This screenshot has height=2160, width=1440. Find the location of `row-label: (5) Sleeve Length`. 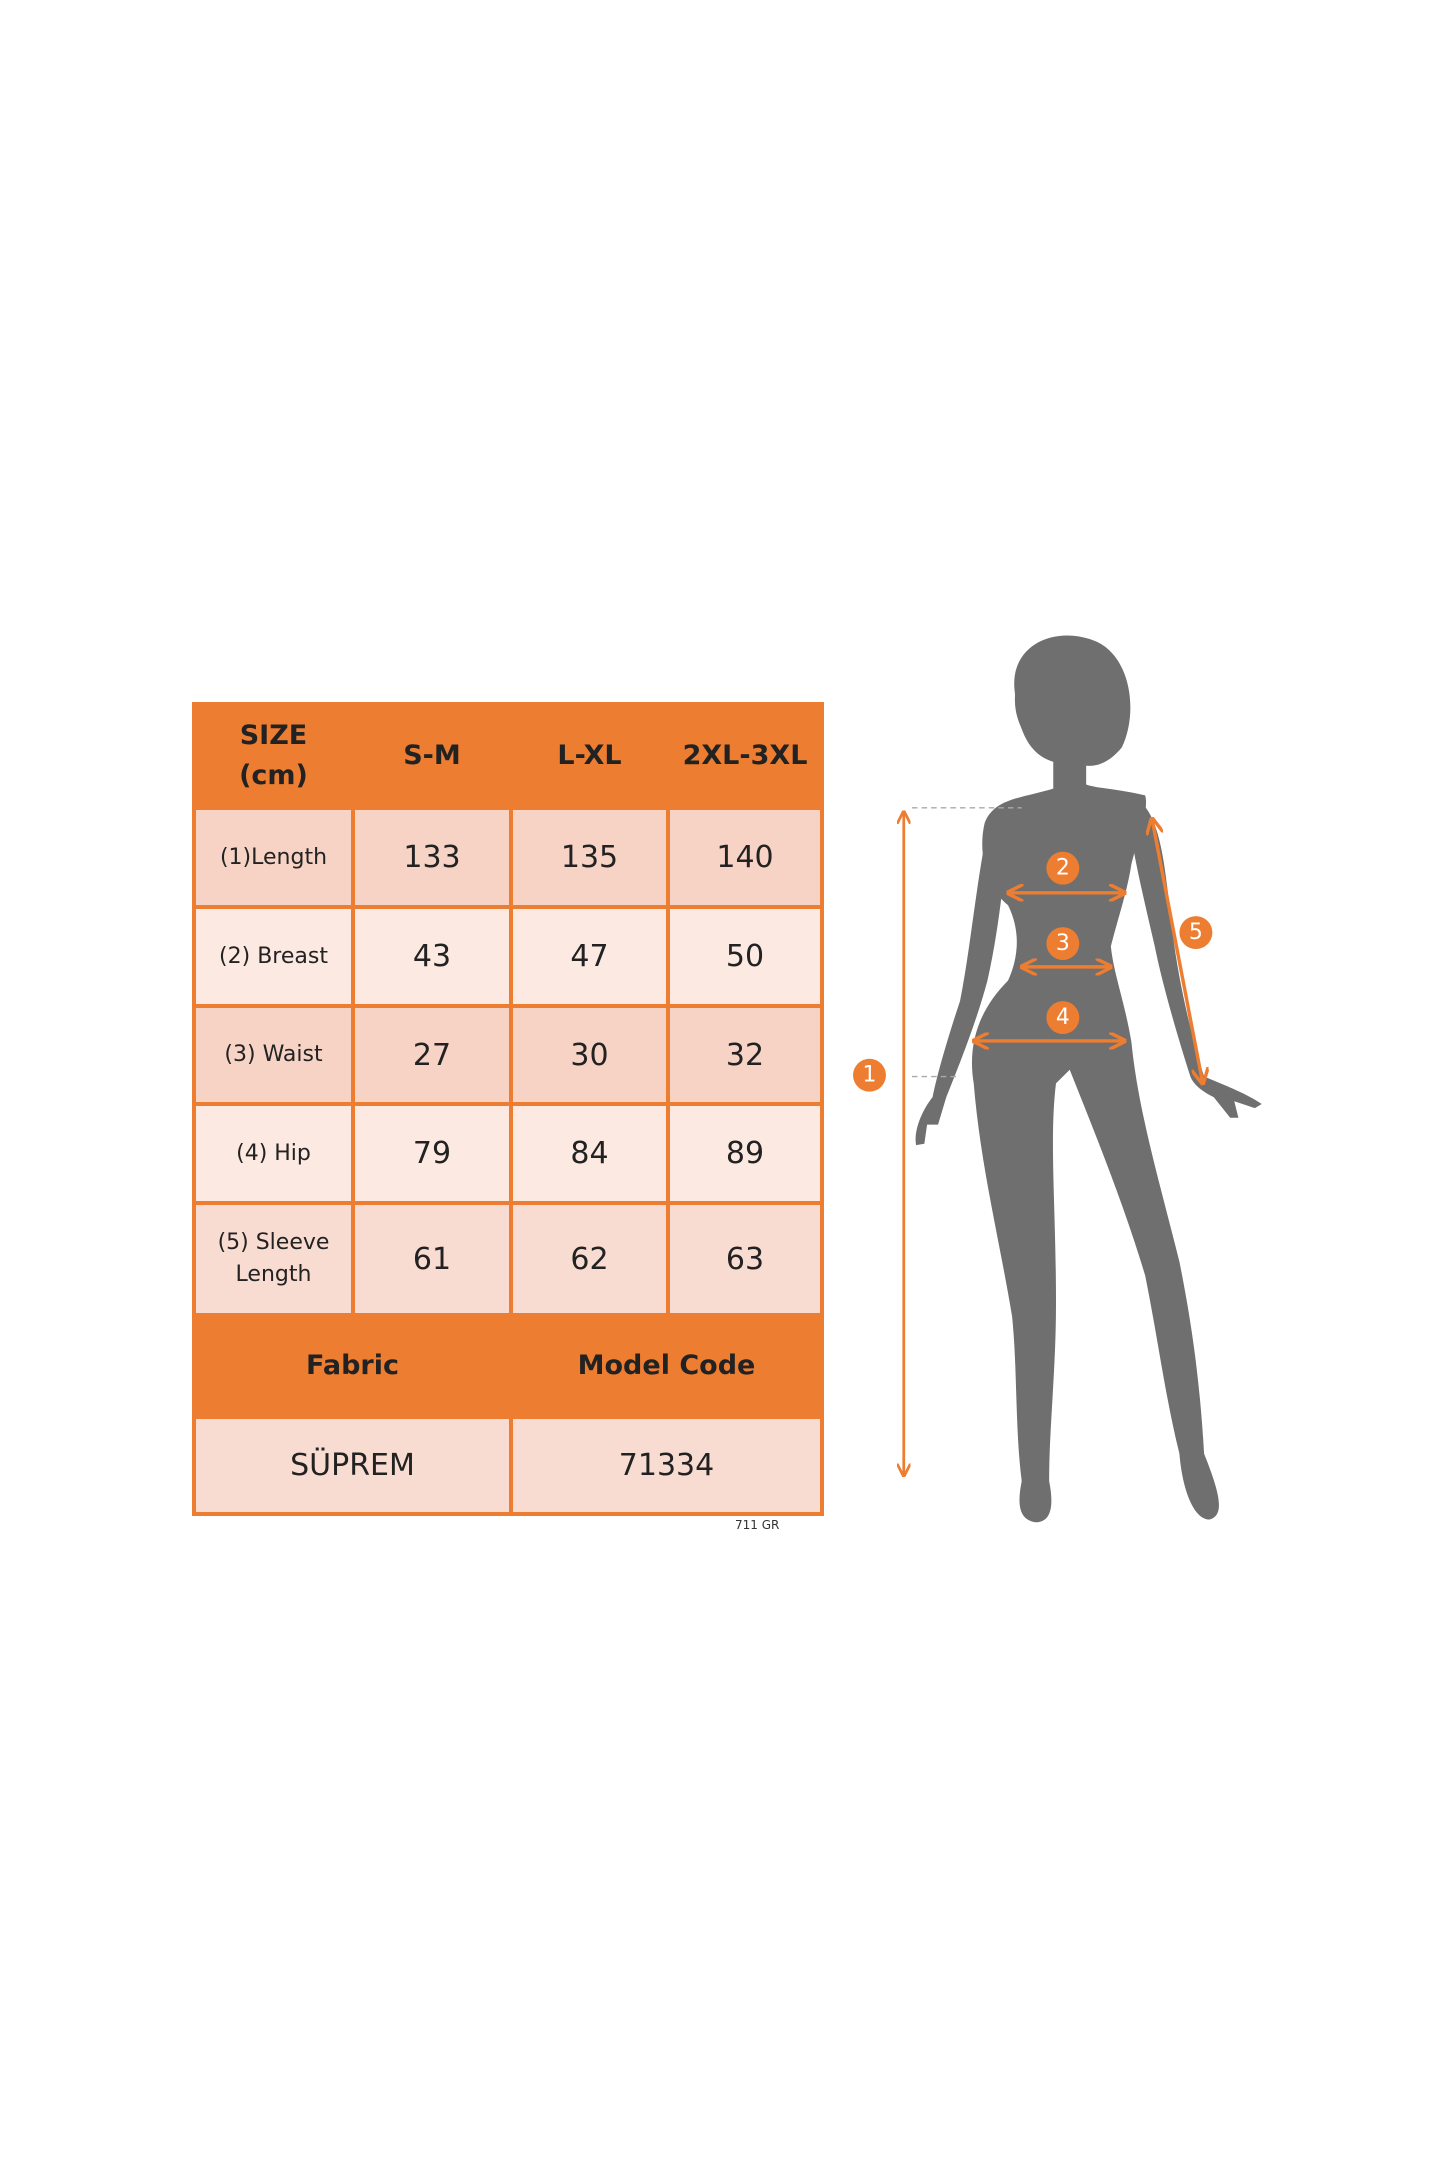

row-label: (5) Sleeve Length is located at coordinates (273, 1259).